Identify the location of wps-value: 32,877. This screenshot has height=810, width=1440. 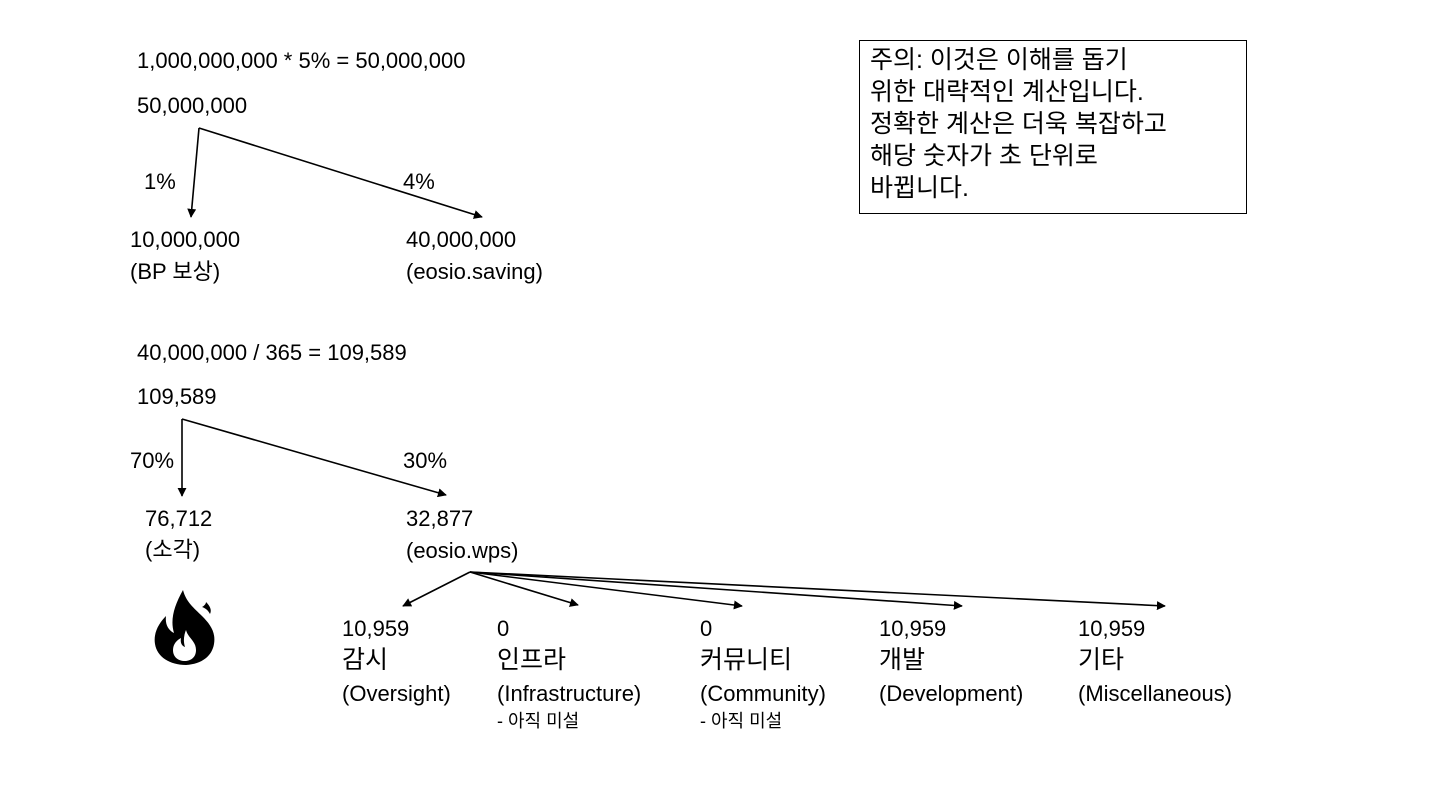
(440, 518).